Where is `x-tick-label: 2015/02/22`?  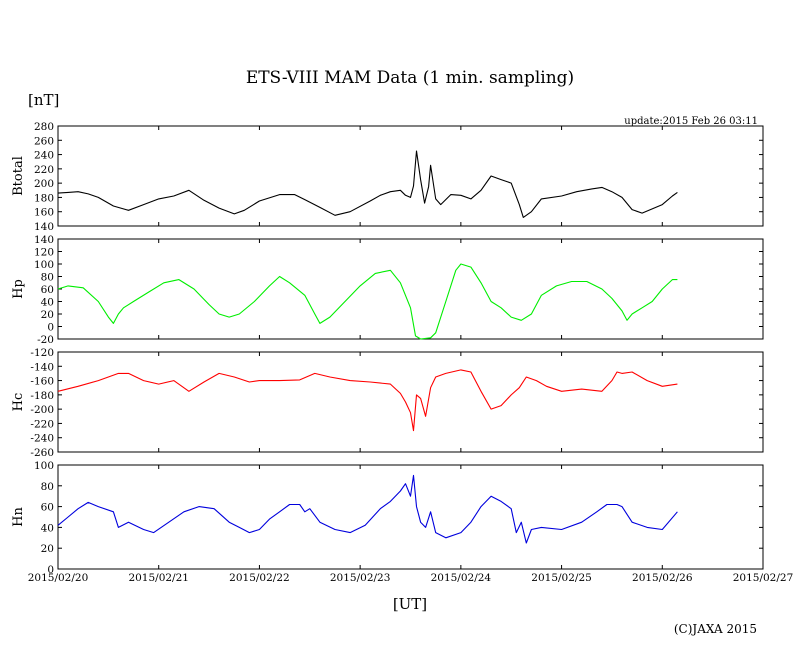 x-tick-label: 2015/02/22 is located at coordinates (259, 578).